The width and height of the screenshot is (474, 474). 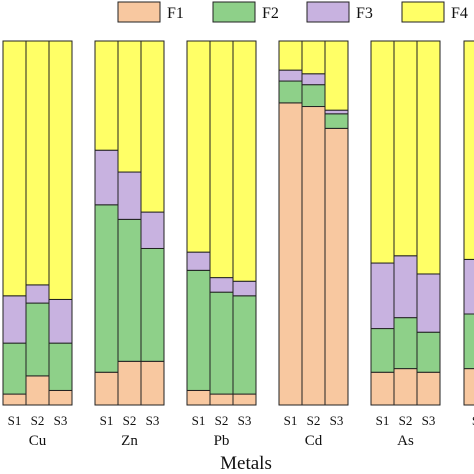 I want to click on segment-zn-s1-f2, so click(x=106, y=288).